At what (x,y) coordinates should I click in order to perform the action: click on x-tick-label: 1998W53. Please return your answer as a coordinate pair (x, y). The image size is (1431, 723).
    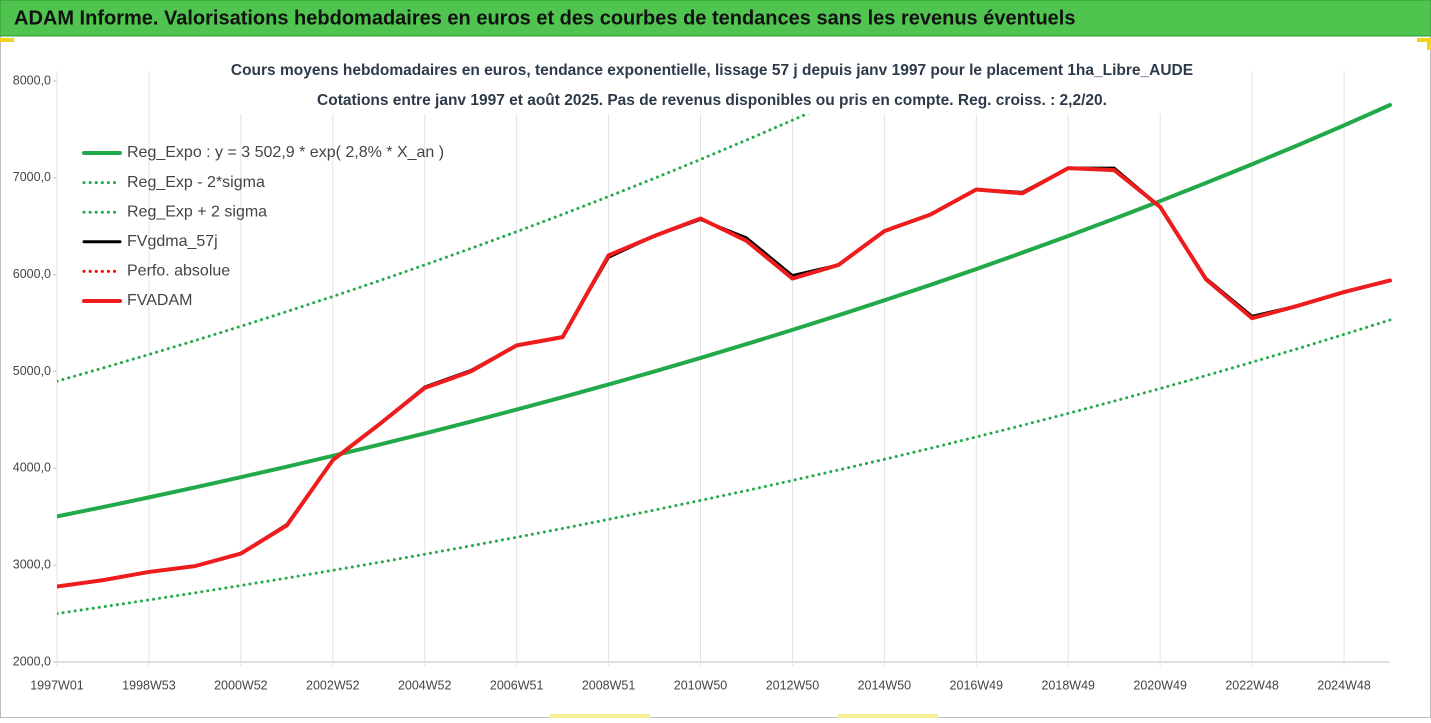
    Looking at the image, I should click on (149, 685).